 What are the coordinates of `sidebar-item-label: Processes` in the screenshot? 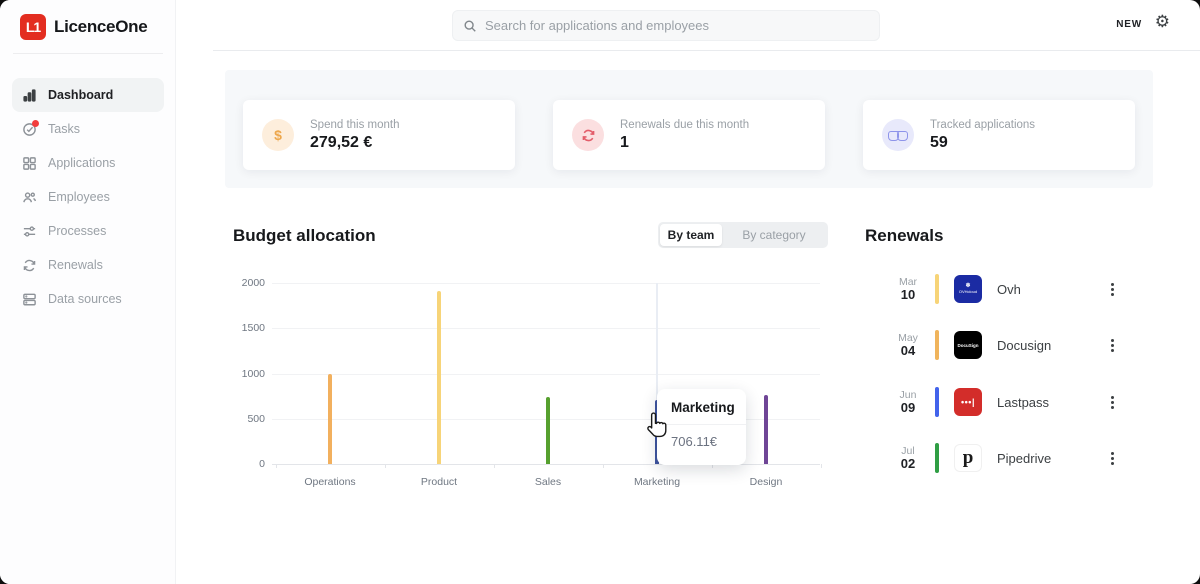 It's located at (77, 231).